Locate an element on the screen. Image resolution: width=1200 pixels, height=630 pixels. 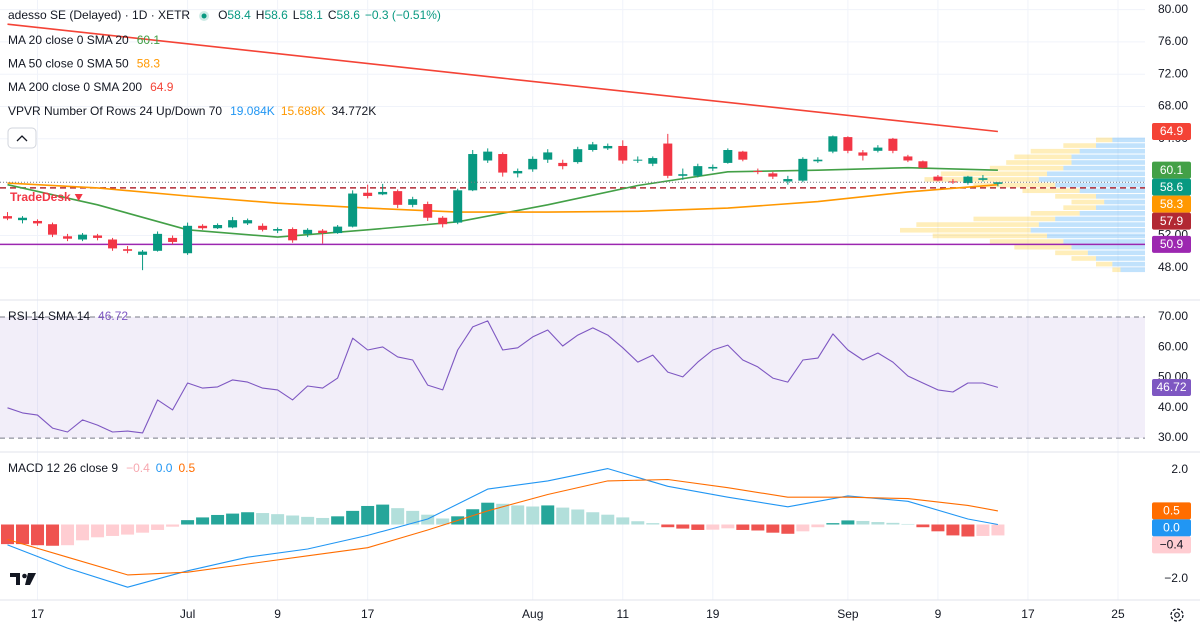
y-tick-label: 60.00 is located at coordinates (1173, 346).